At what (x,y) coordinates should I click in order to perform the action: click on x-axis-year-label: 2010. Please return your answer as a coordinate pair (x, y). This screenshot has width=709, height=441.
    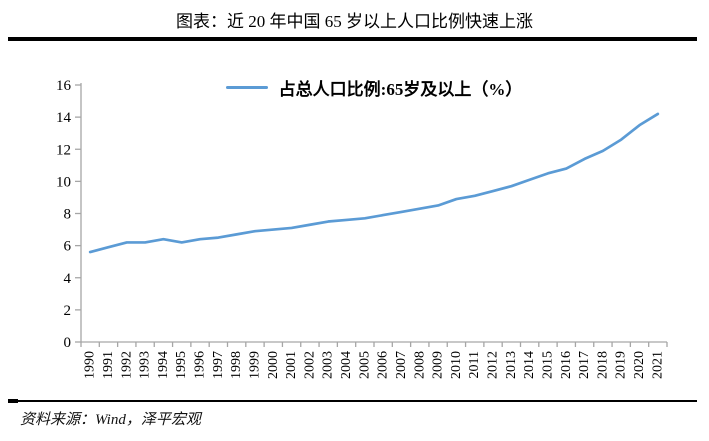
    Looking at the image, I should click on (456, 365).